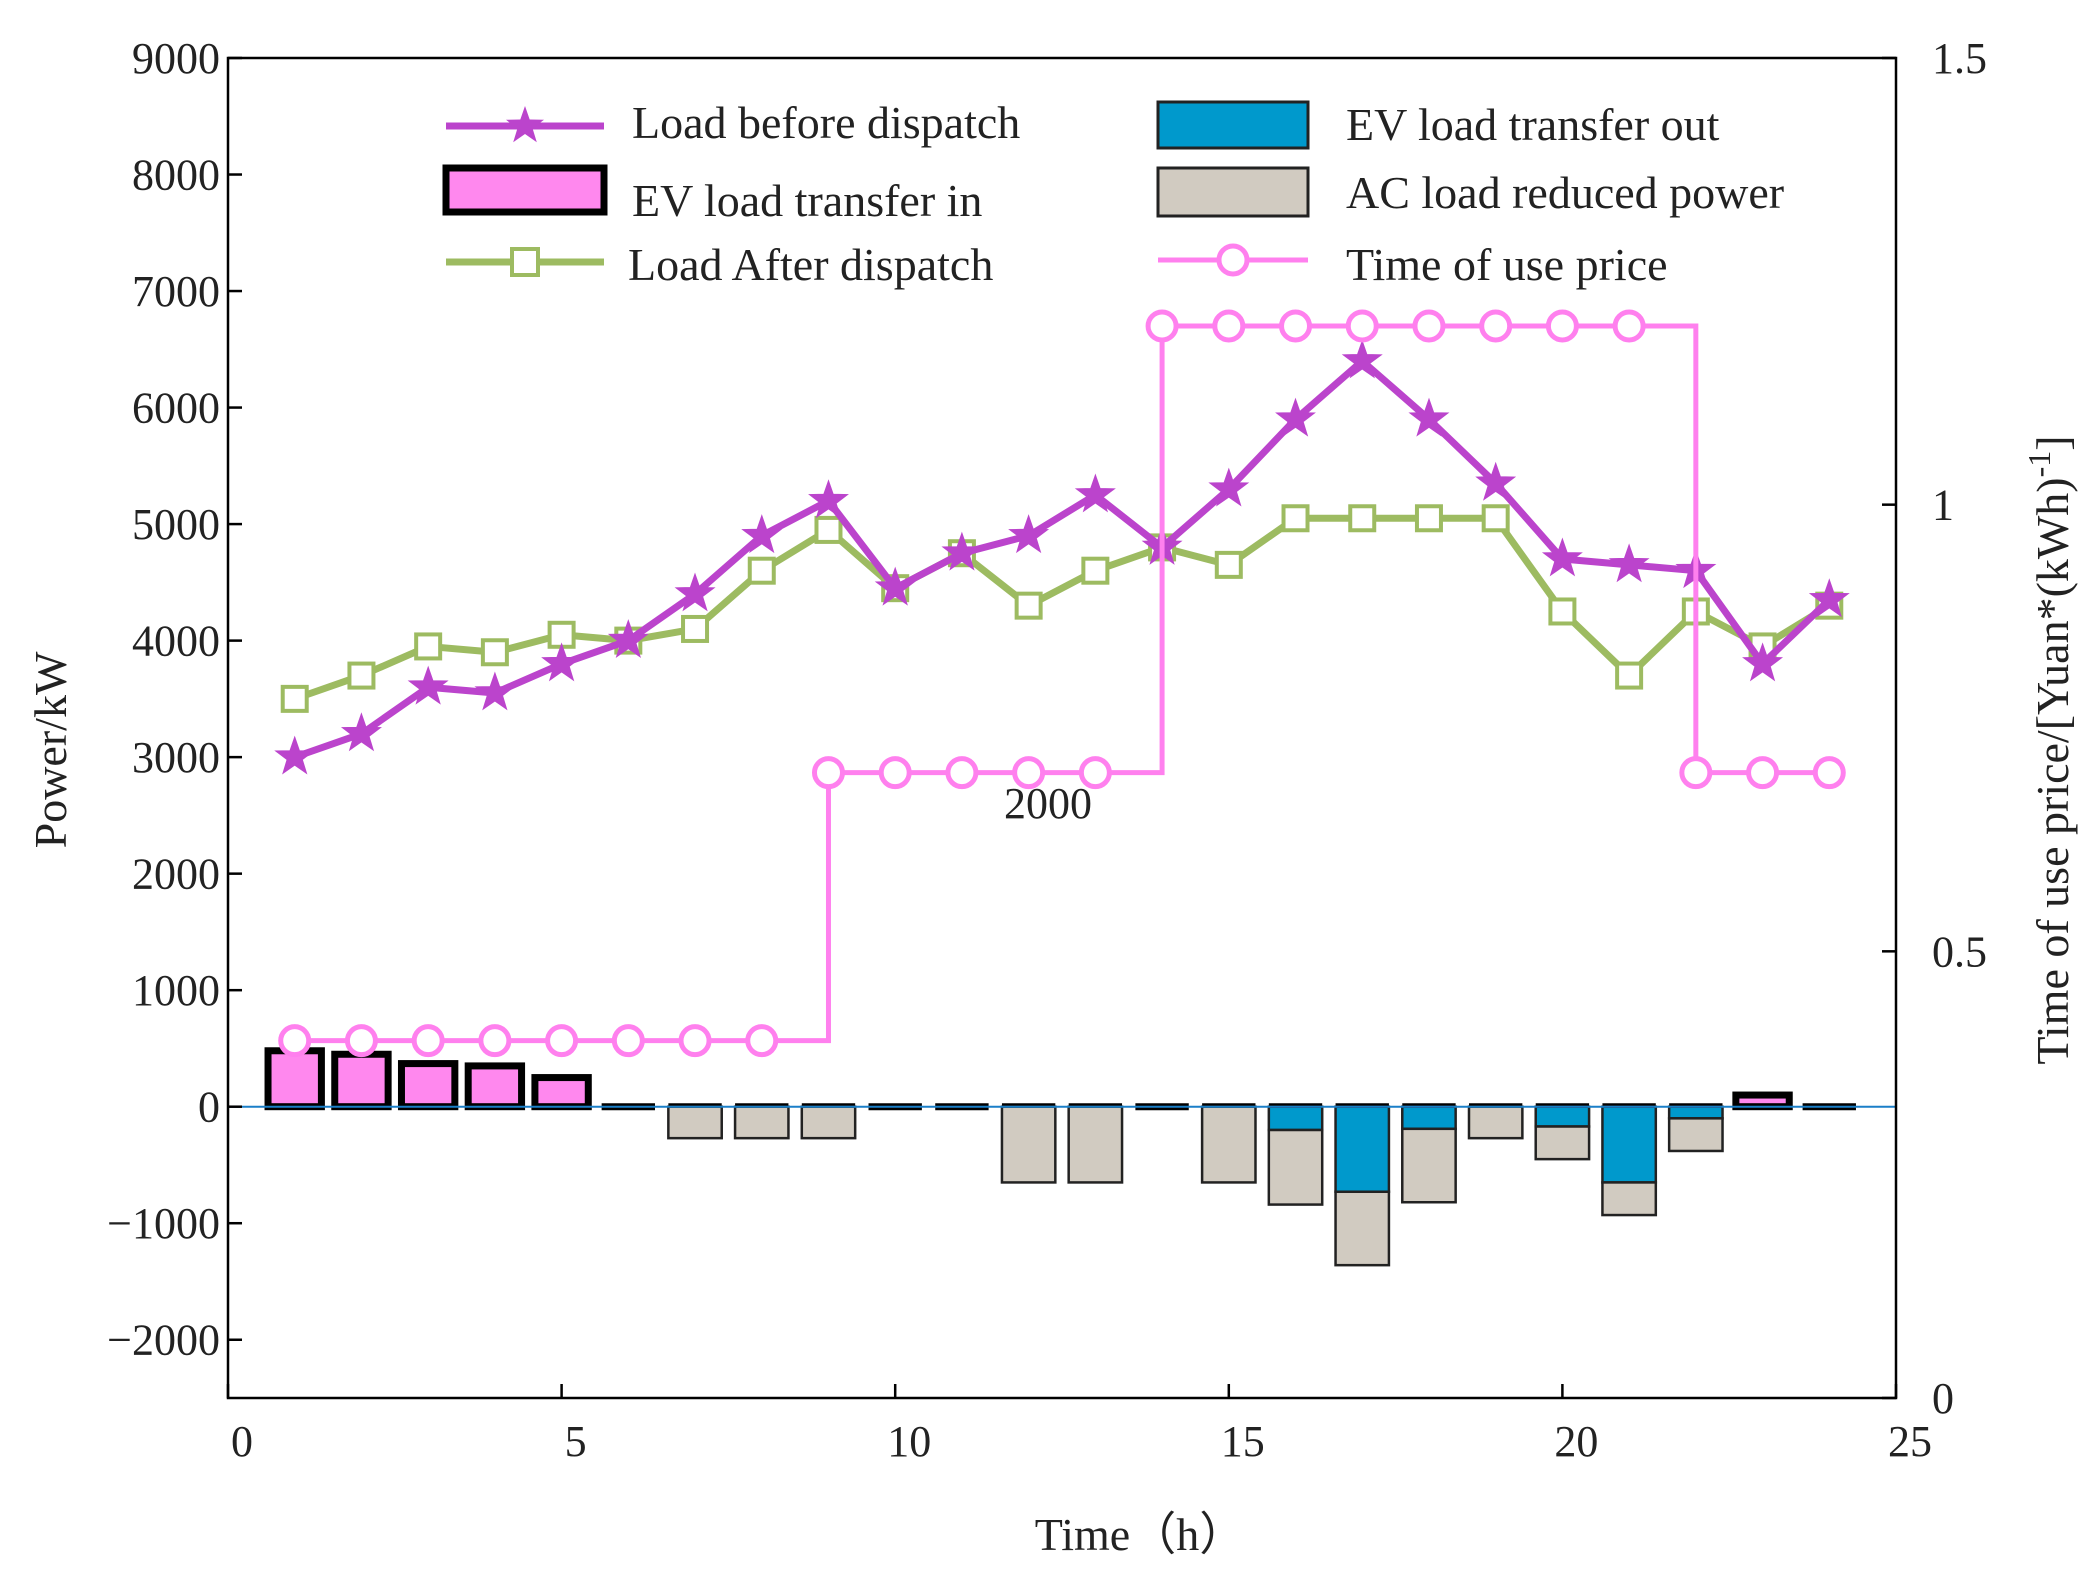 The width and height of the screenshot is (2094, 1582). I want to click on annotation-2000: 2000, so click(1048, 803).